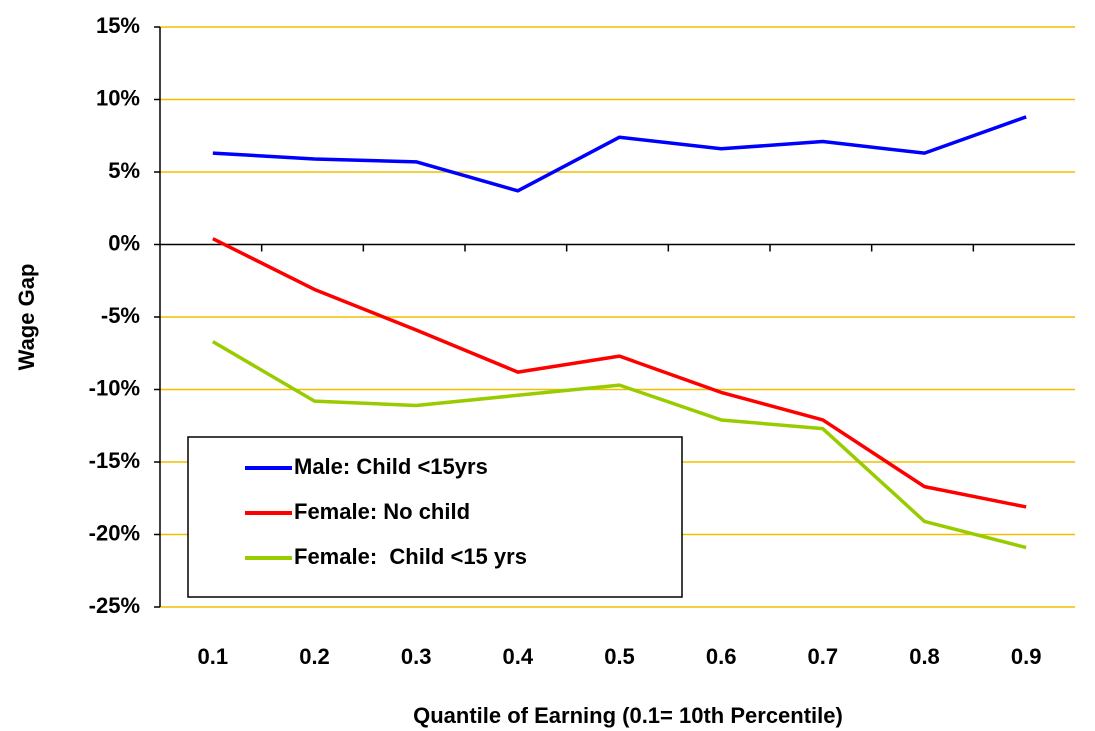  Describe the element at coordinates (118, 25) in the screenshot. I see `y-tick-label: 15%` at that location.